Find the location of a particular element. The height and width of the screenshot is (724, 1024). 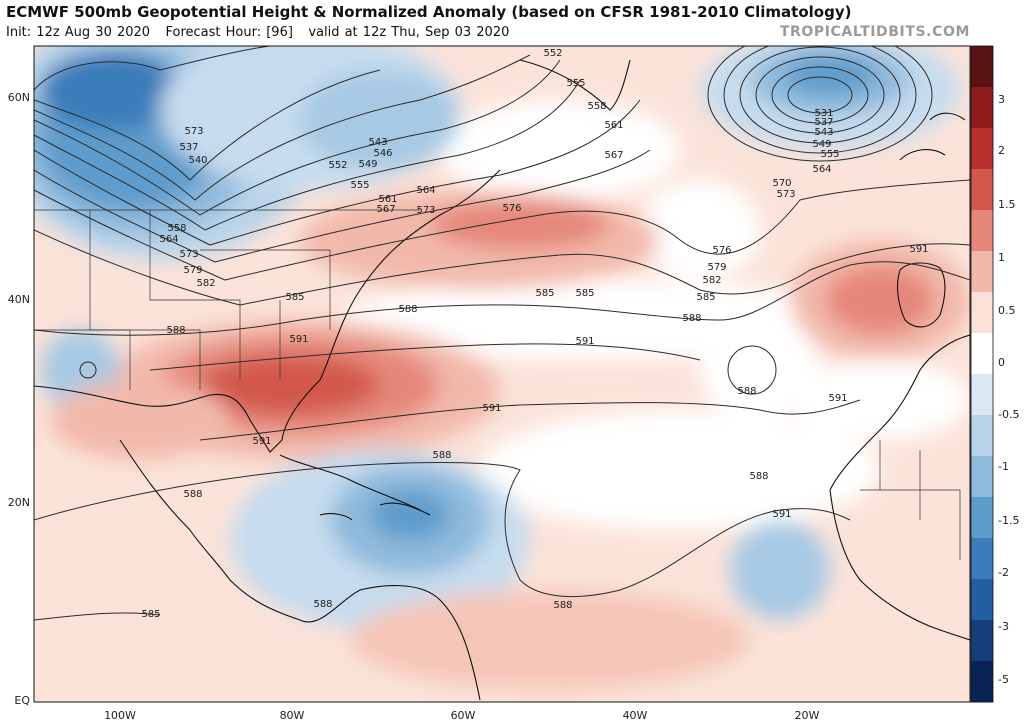

colorbar-label: -3 is located at coordinates (1003, 626).